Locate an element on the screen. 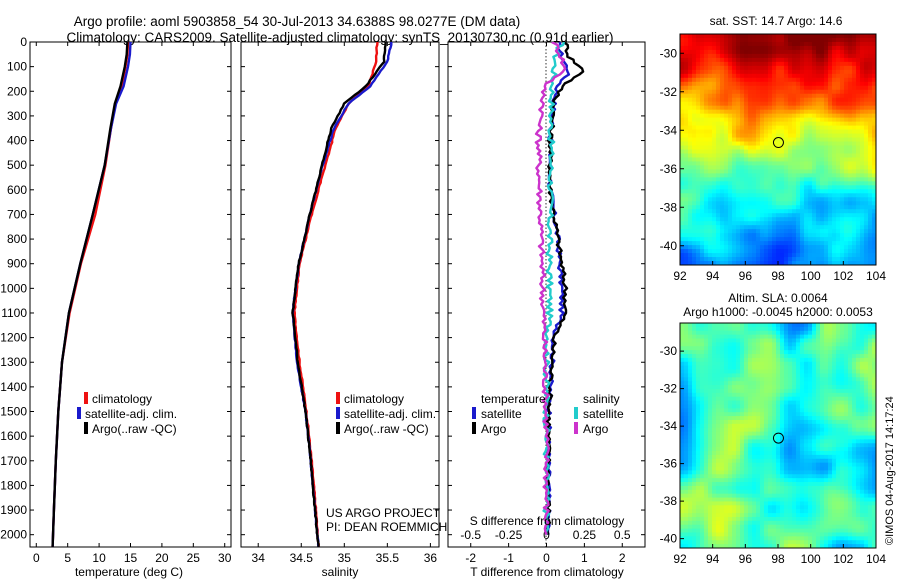 The width and height of the screenshot is (900, 580). y-tick-label: -36 is located at coordinates (669, 169).